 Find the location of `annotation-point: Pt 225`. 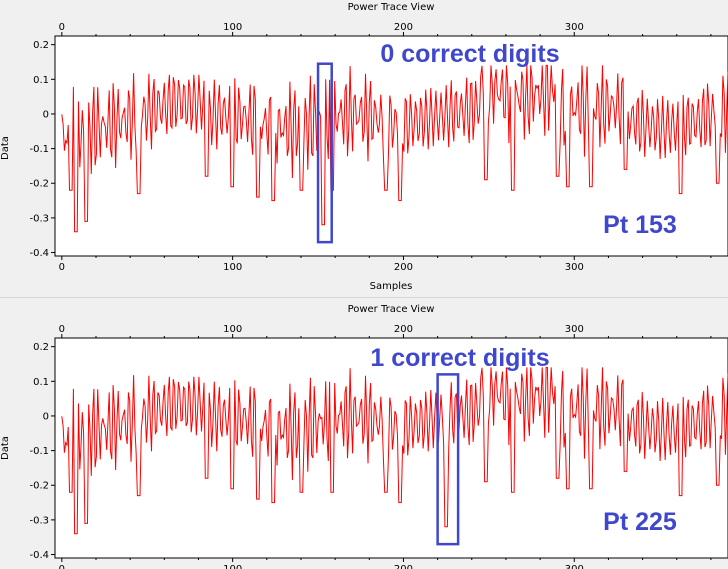

annotation-point: Pt 225 is located at coordinates (640, 522).